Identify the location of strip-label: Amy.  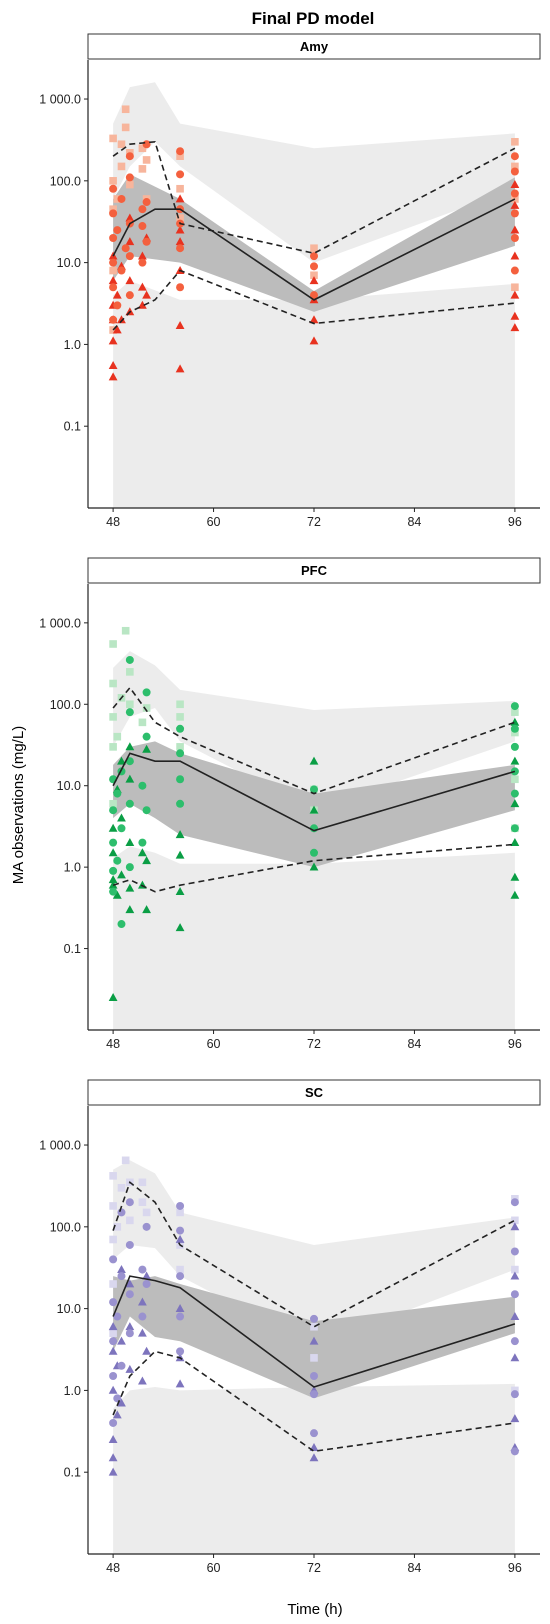
(314, 46).